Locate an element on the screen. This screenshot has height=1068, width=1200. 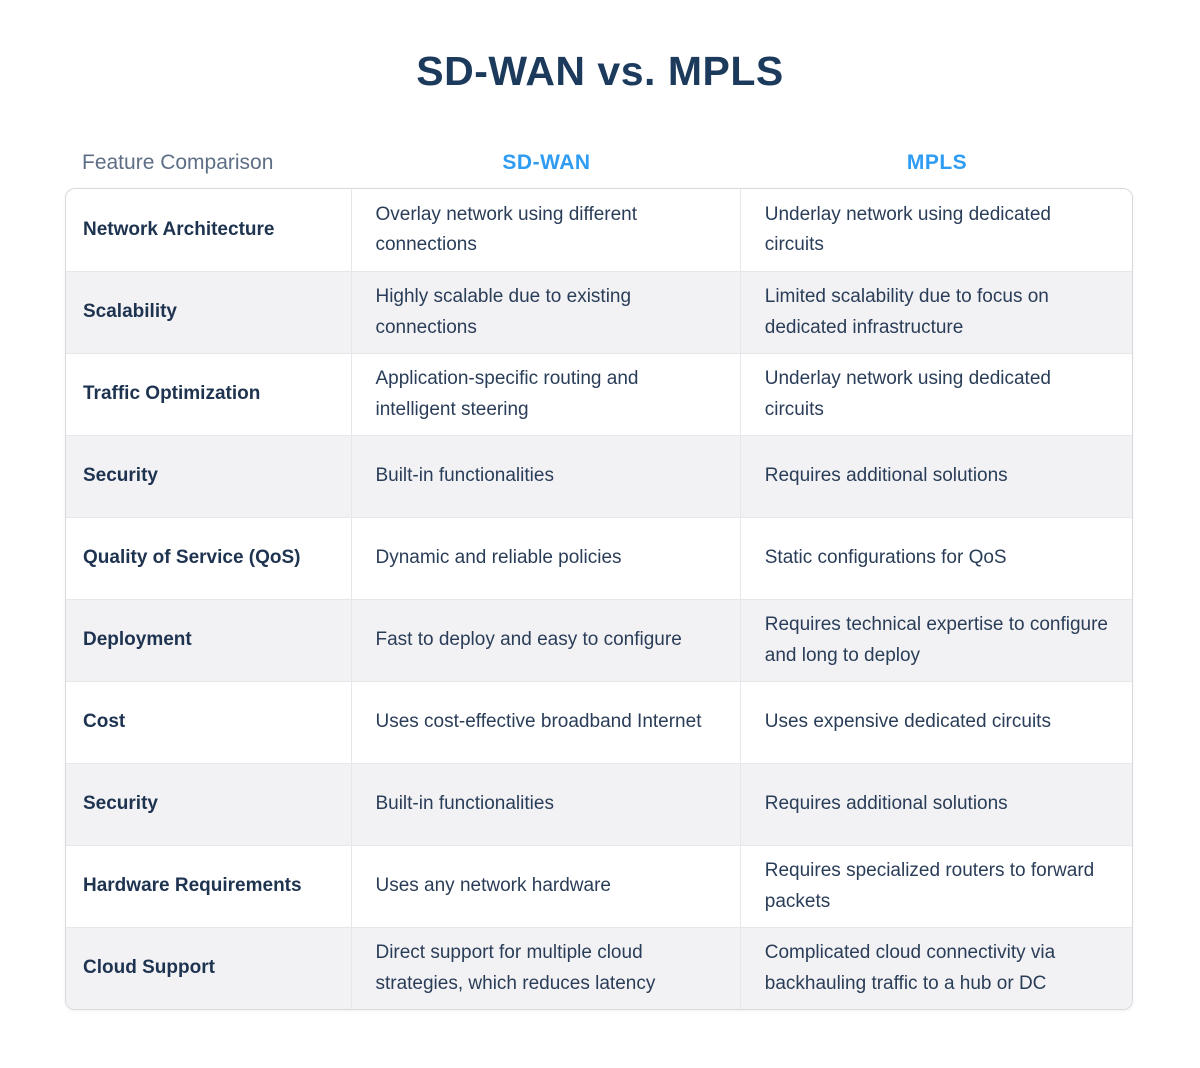
feature-label: Network Architecture is located at coordinates (179, 229).